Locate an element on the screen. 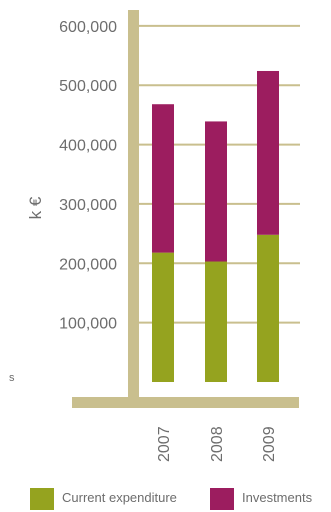 This screenshot has width=331, height=512. bar-segment-investments-2007 is located at coordinates (163, 178).